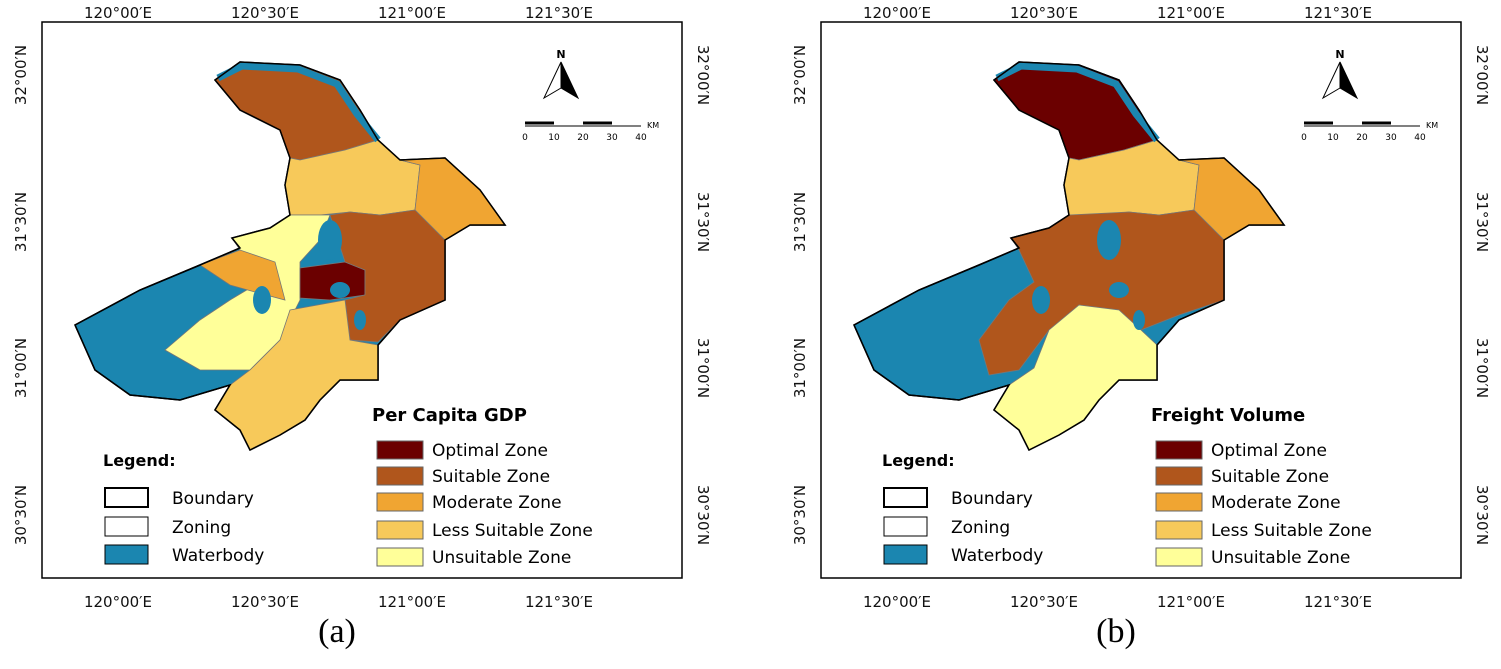  Describe the element at coordinates (1228, 415) in the screenshot. I see `zone-legend-title: Freight Volume` at that location.